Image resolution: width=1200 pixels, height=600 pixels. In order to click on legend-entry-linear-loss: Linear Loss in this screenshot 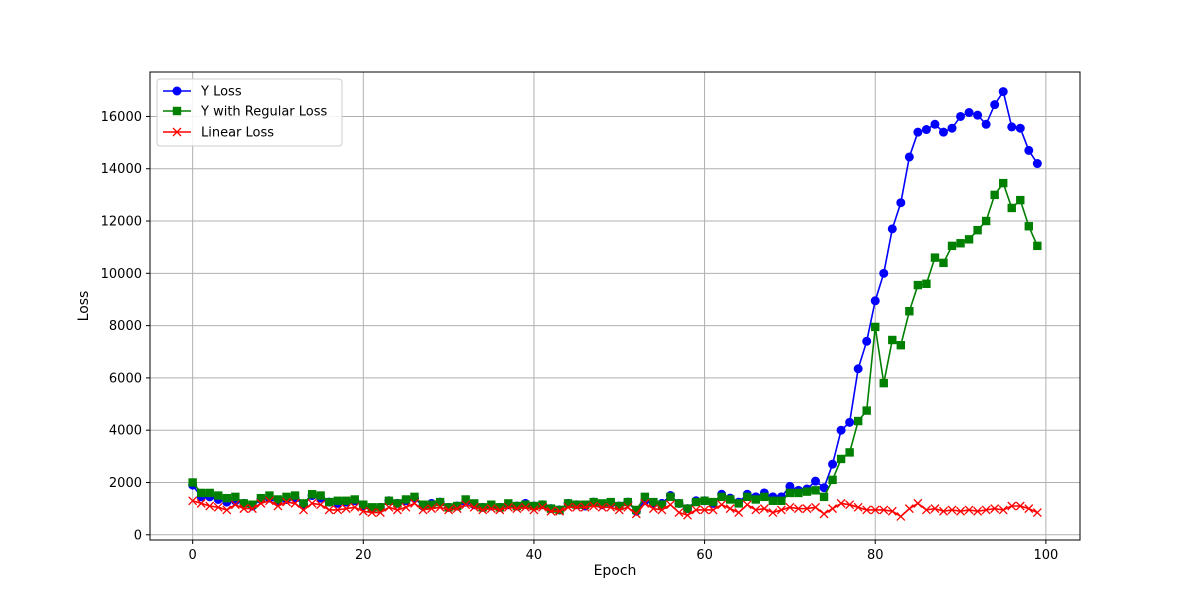, I will do `click(218, 133)`.